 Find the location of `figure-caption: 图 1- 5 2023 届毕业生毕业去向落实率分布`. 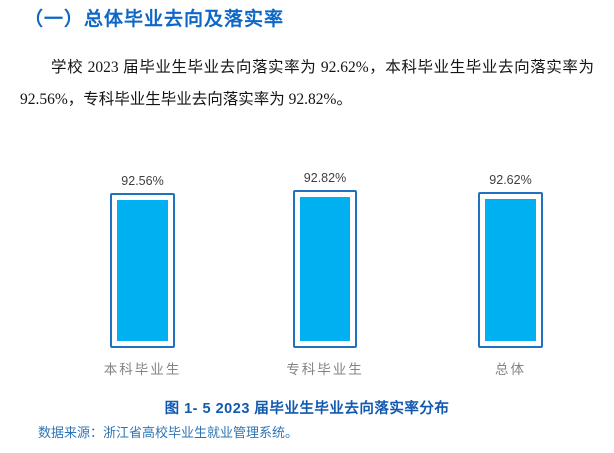

figure-caption: 图 1- 5 2023 届毕业生毕业去向落实率分布 is located at coordinates (307, 409).